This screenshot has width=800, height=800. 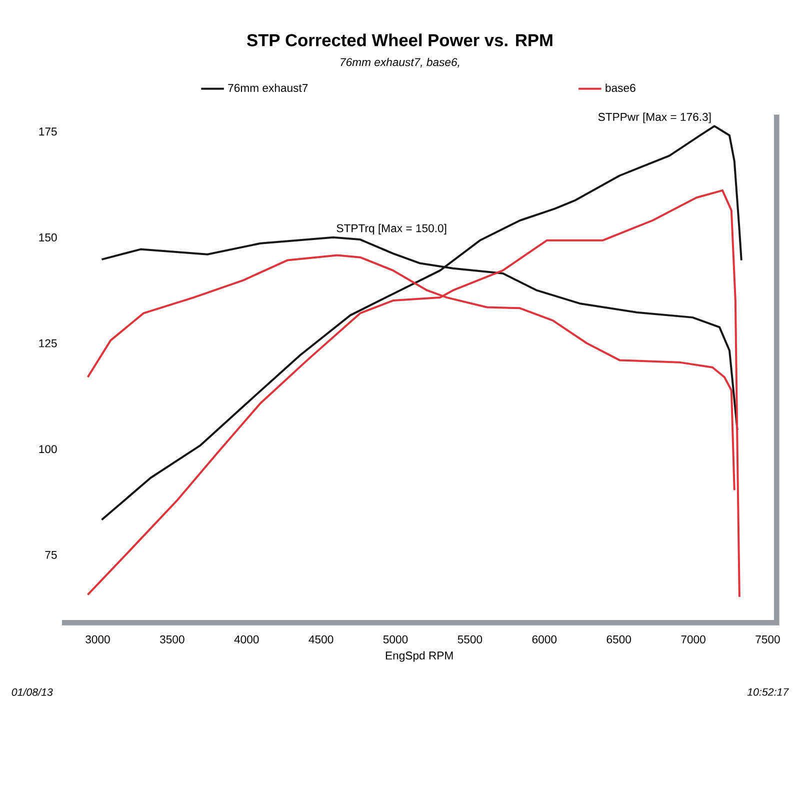 What do you see at coordinates (768, 639) in the screenshot?
I see `x-tick-label: 7500` at bounding box center [768, 639].